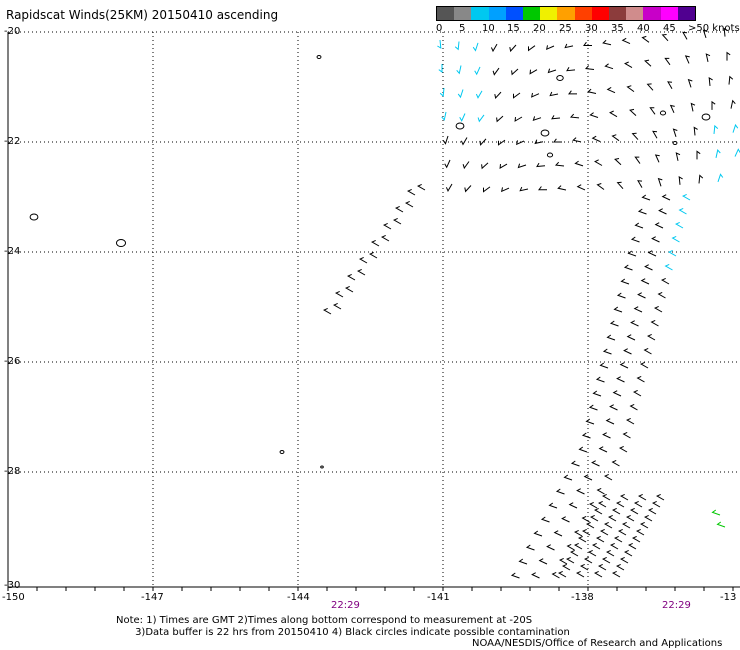 Image resolution: width=740 pixels, height=650 pixels. I want to click on lat-label: -26, so click(12, 361).